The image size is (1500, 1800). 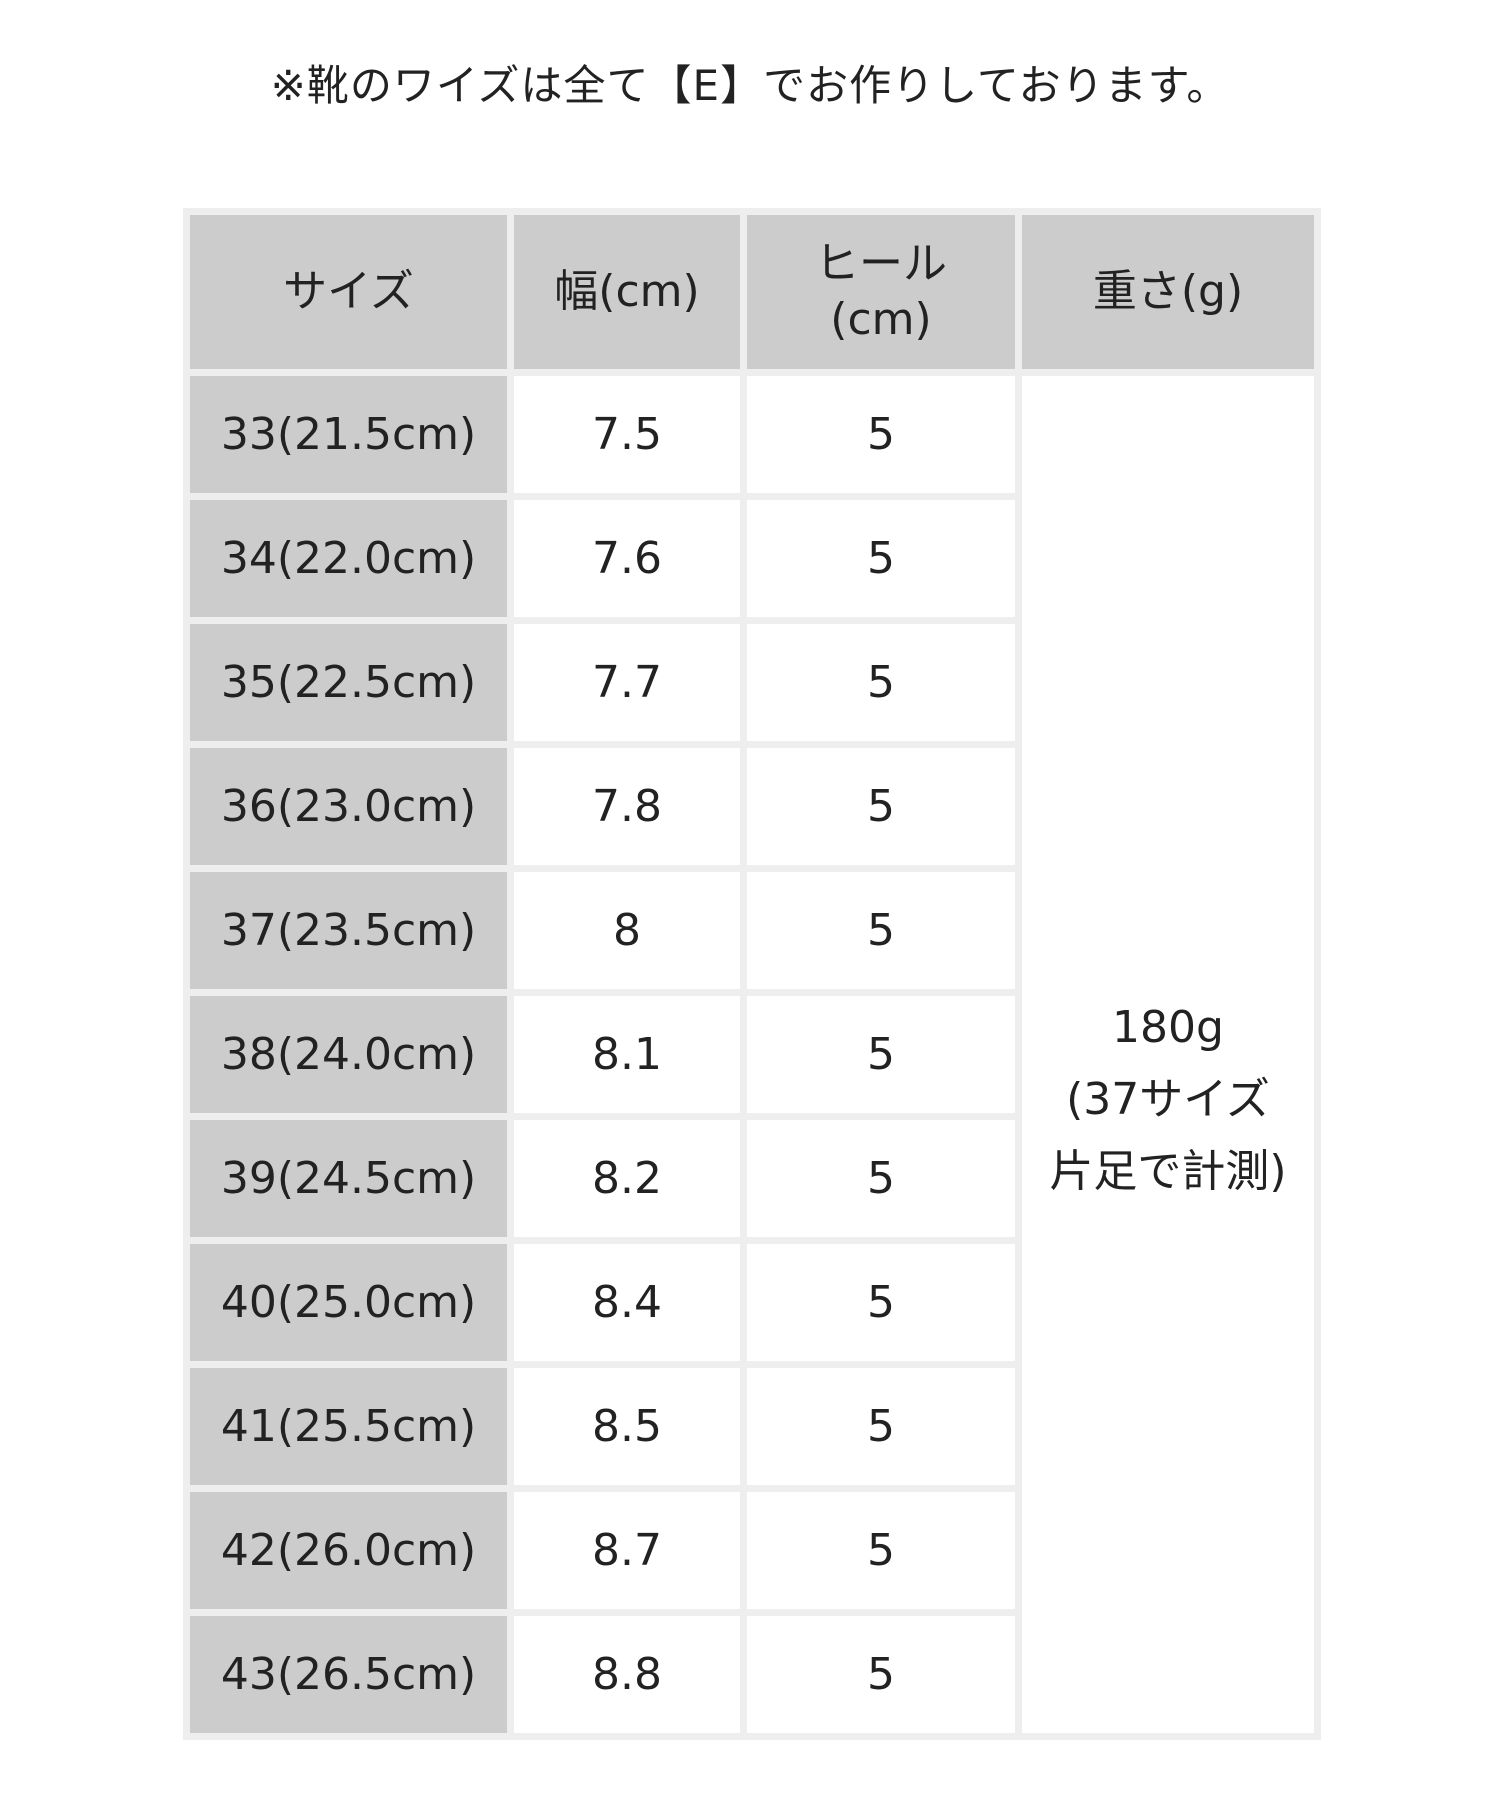 I want to click on width-cell: 8.5, so click(x=627, y=1426).